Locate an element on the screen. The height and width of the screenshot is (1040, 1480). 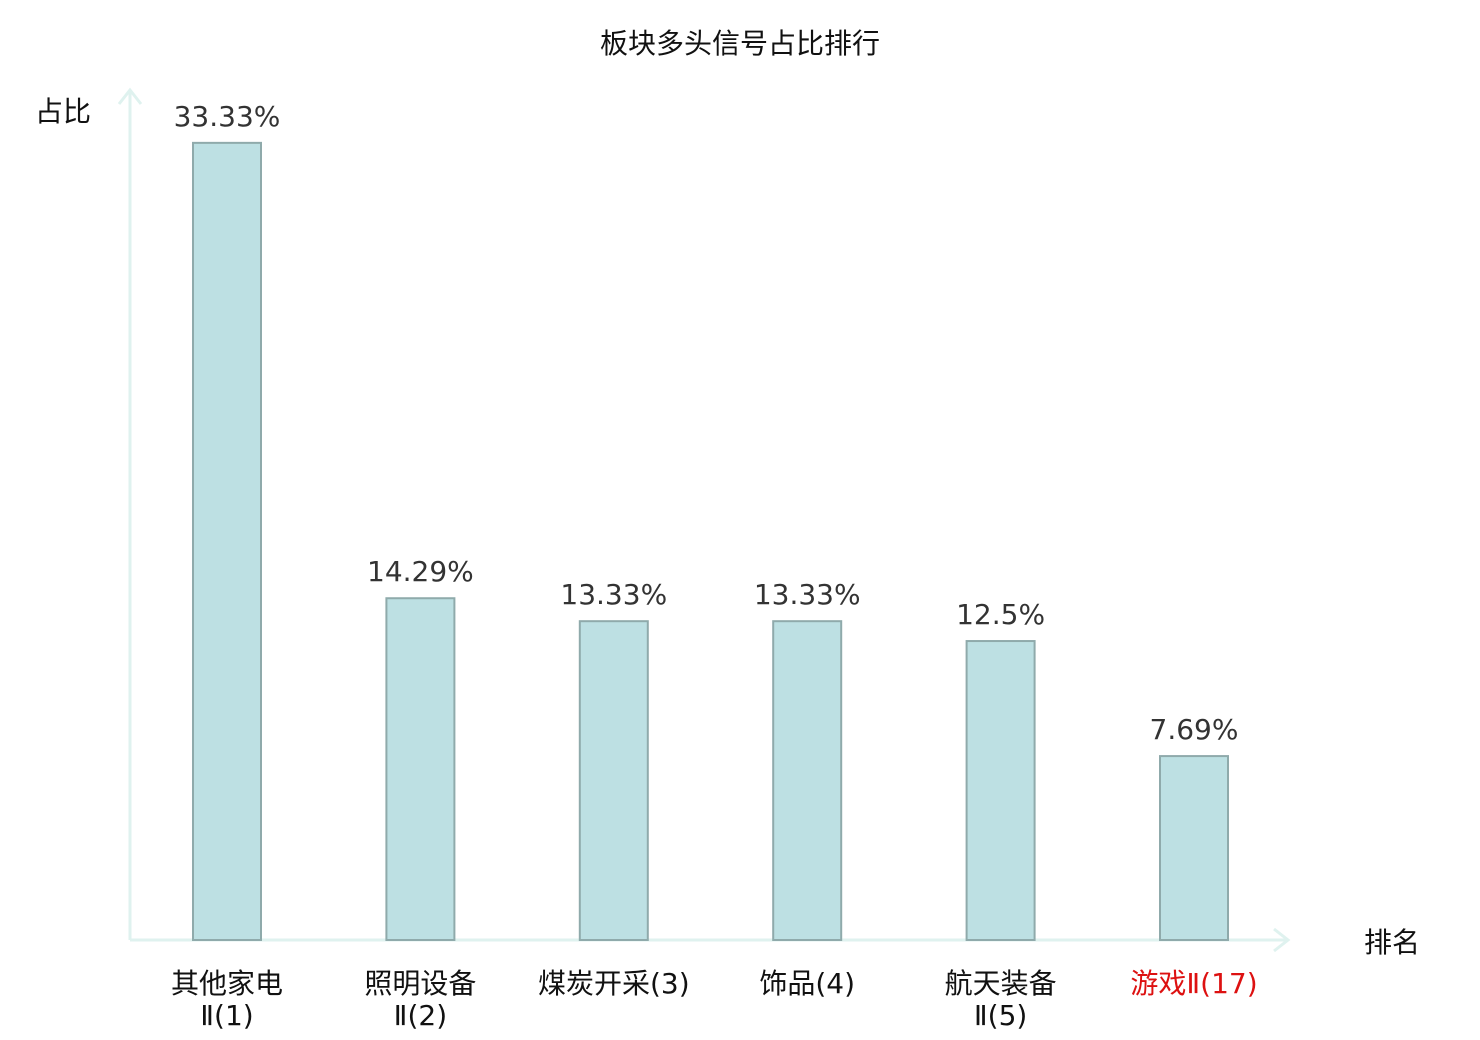
x-axis is located at coordinates (710, 940).